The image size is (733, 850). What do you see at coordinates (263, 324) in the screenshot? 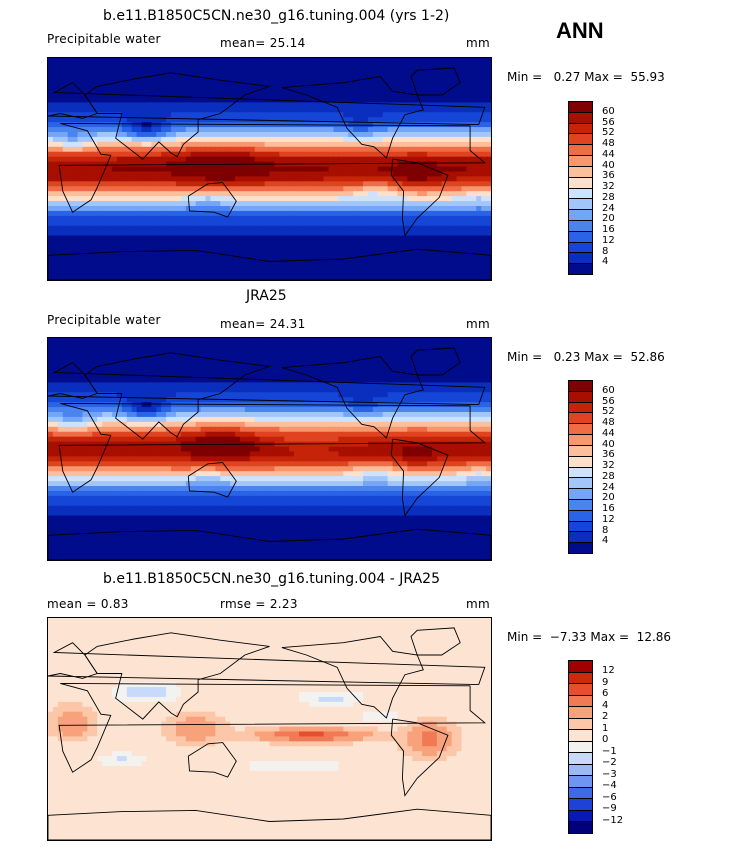
I see `panel-2-mean-label: mean= 24.31` at bounding box center [263, 324].